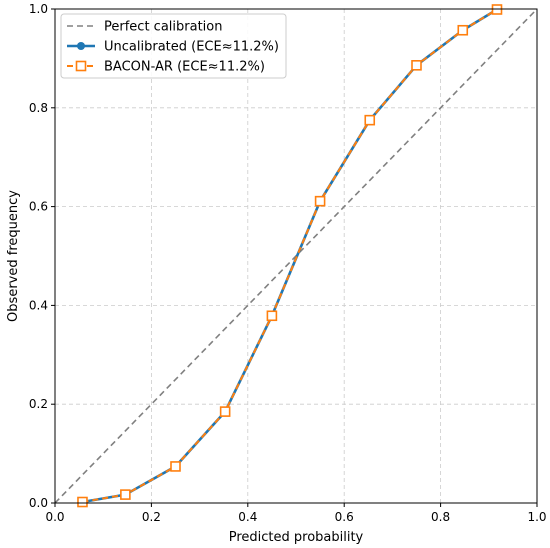  I want to click on legend-box, so click(173, 46).